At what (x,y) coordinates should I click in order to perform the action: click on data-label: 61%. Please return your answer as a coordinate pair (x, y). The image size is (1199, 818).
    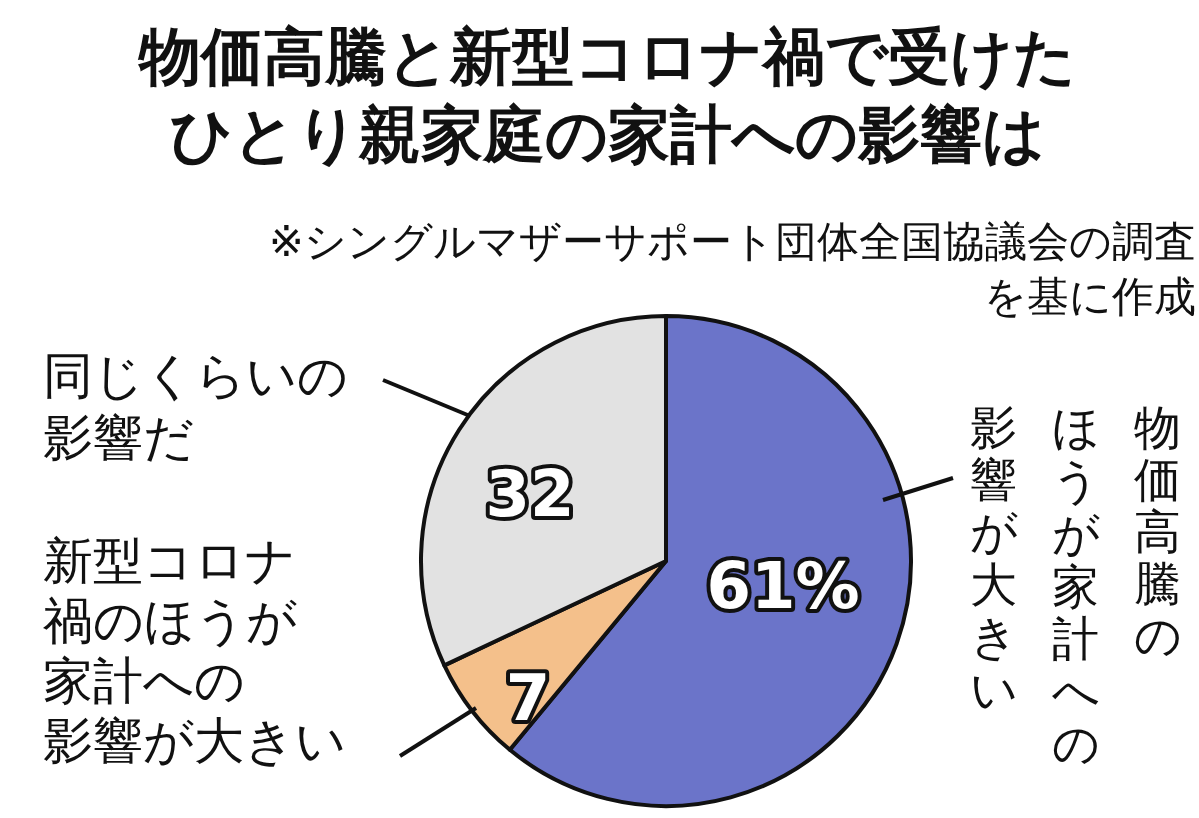
    Looking at the image, I should click on (783, 586).